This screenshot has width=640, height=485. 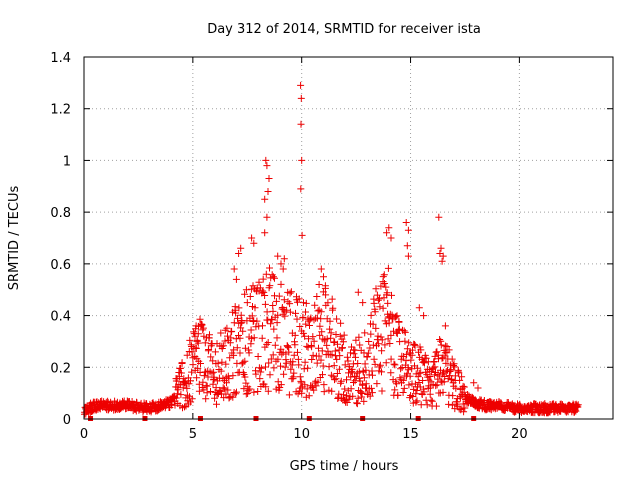 I want to click on y-axis-label: SRMTID / TECUs, so click(x=14, y=238).